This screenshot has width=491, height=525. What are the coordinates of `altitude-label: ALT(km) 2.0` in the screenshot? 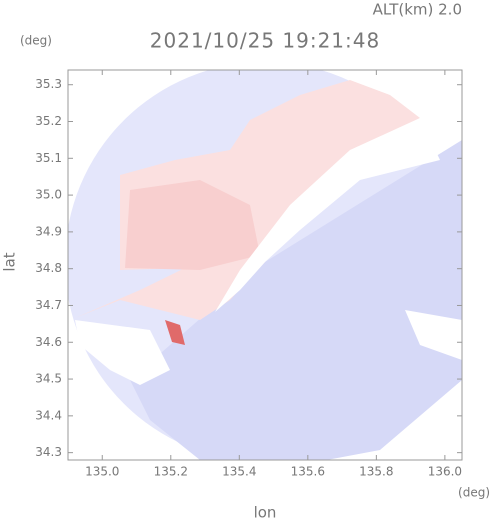 It's located at (417, 10).